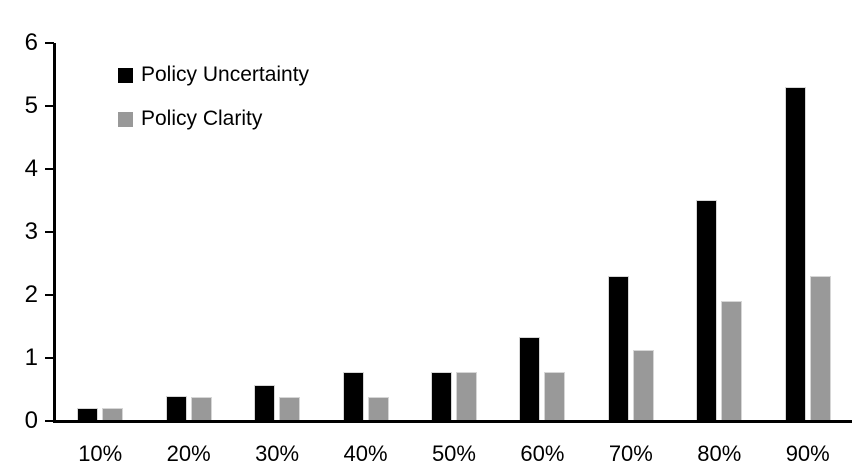  Describe the element at coordinates (100, 232) in the screenshot. I see `bar-group-10%` at that location.